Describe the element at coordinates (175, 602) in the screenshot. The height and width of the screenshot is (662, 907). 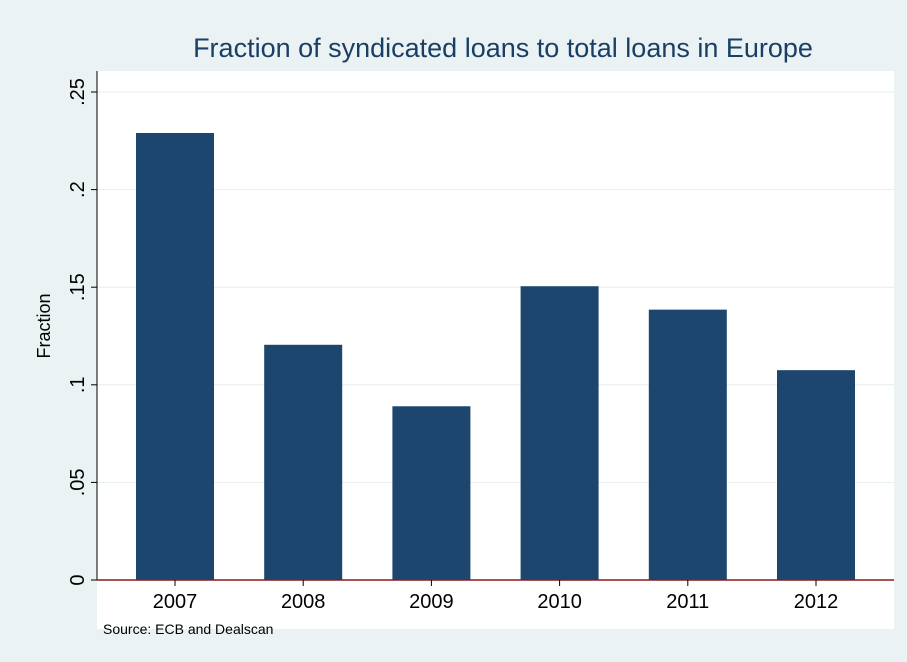
I see `x-tick-label: 2007` at that location.